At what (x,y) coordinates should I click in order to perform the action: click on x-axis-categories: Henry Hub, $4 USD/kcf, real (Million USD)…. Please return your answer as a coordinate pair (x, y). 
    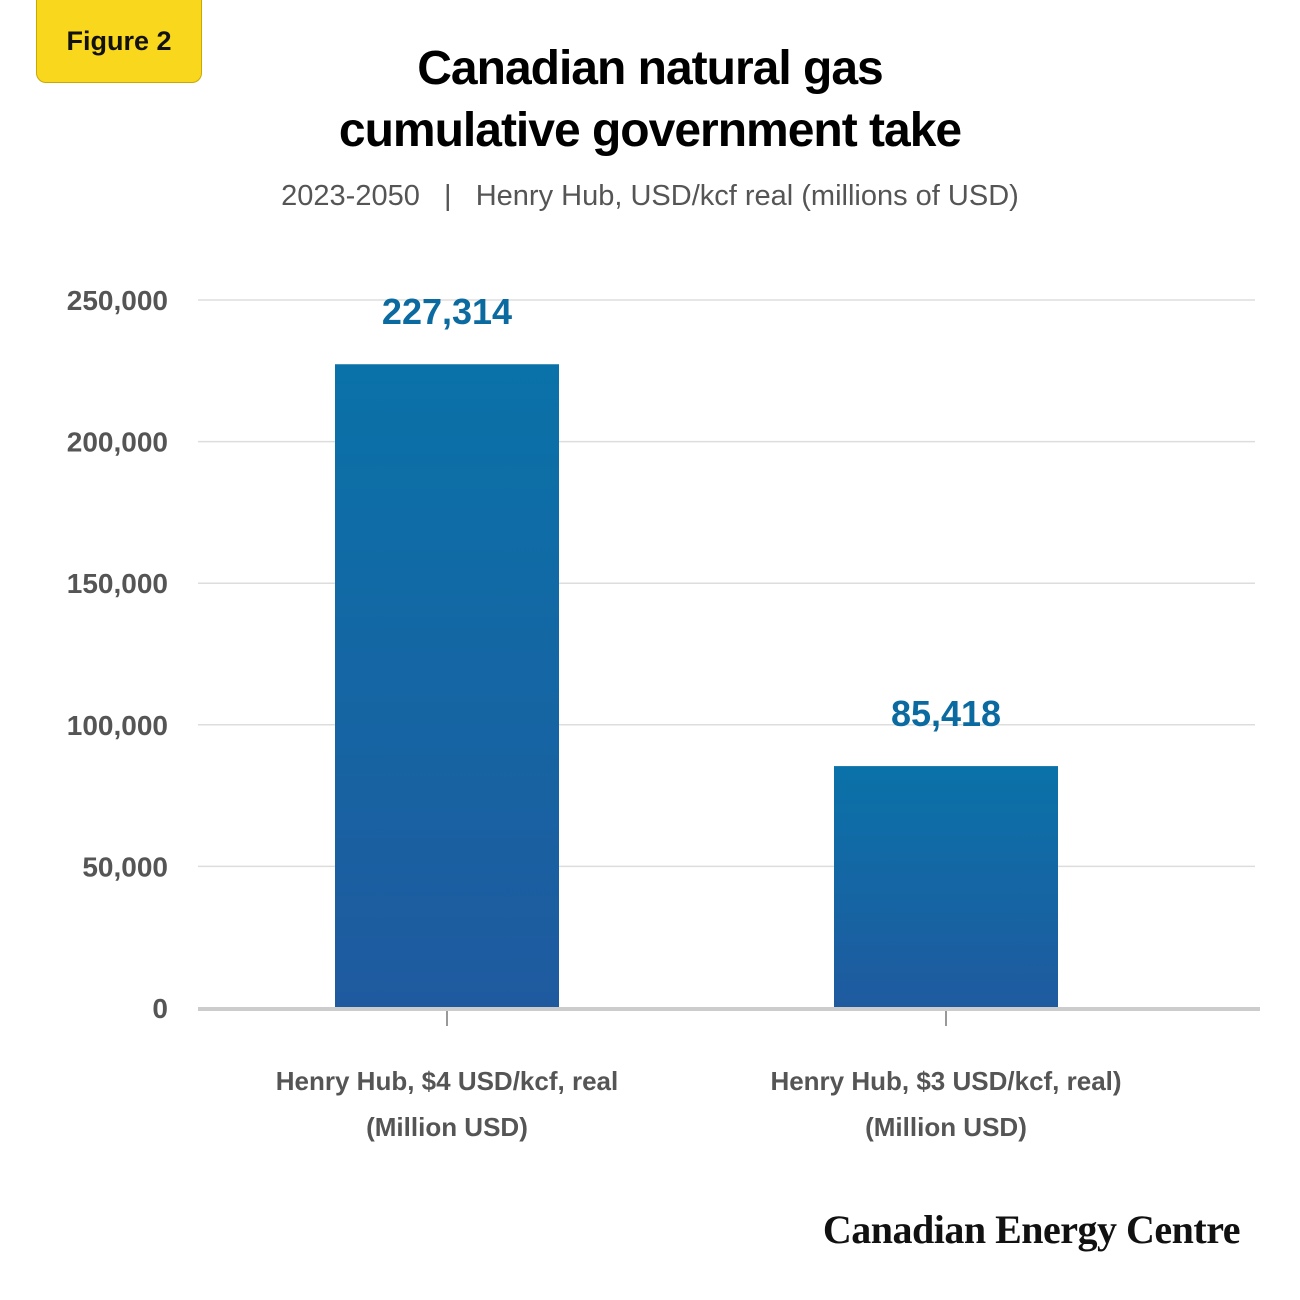
    Looking at the image, I should click on (699, 1104).